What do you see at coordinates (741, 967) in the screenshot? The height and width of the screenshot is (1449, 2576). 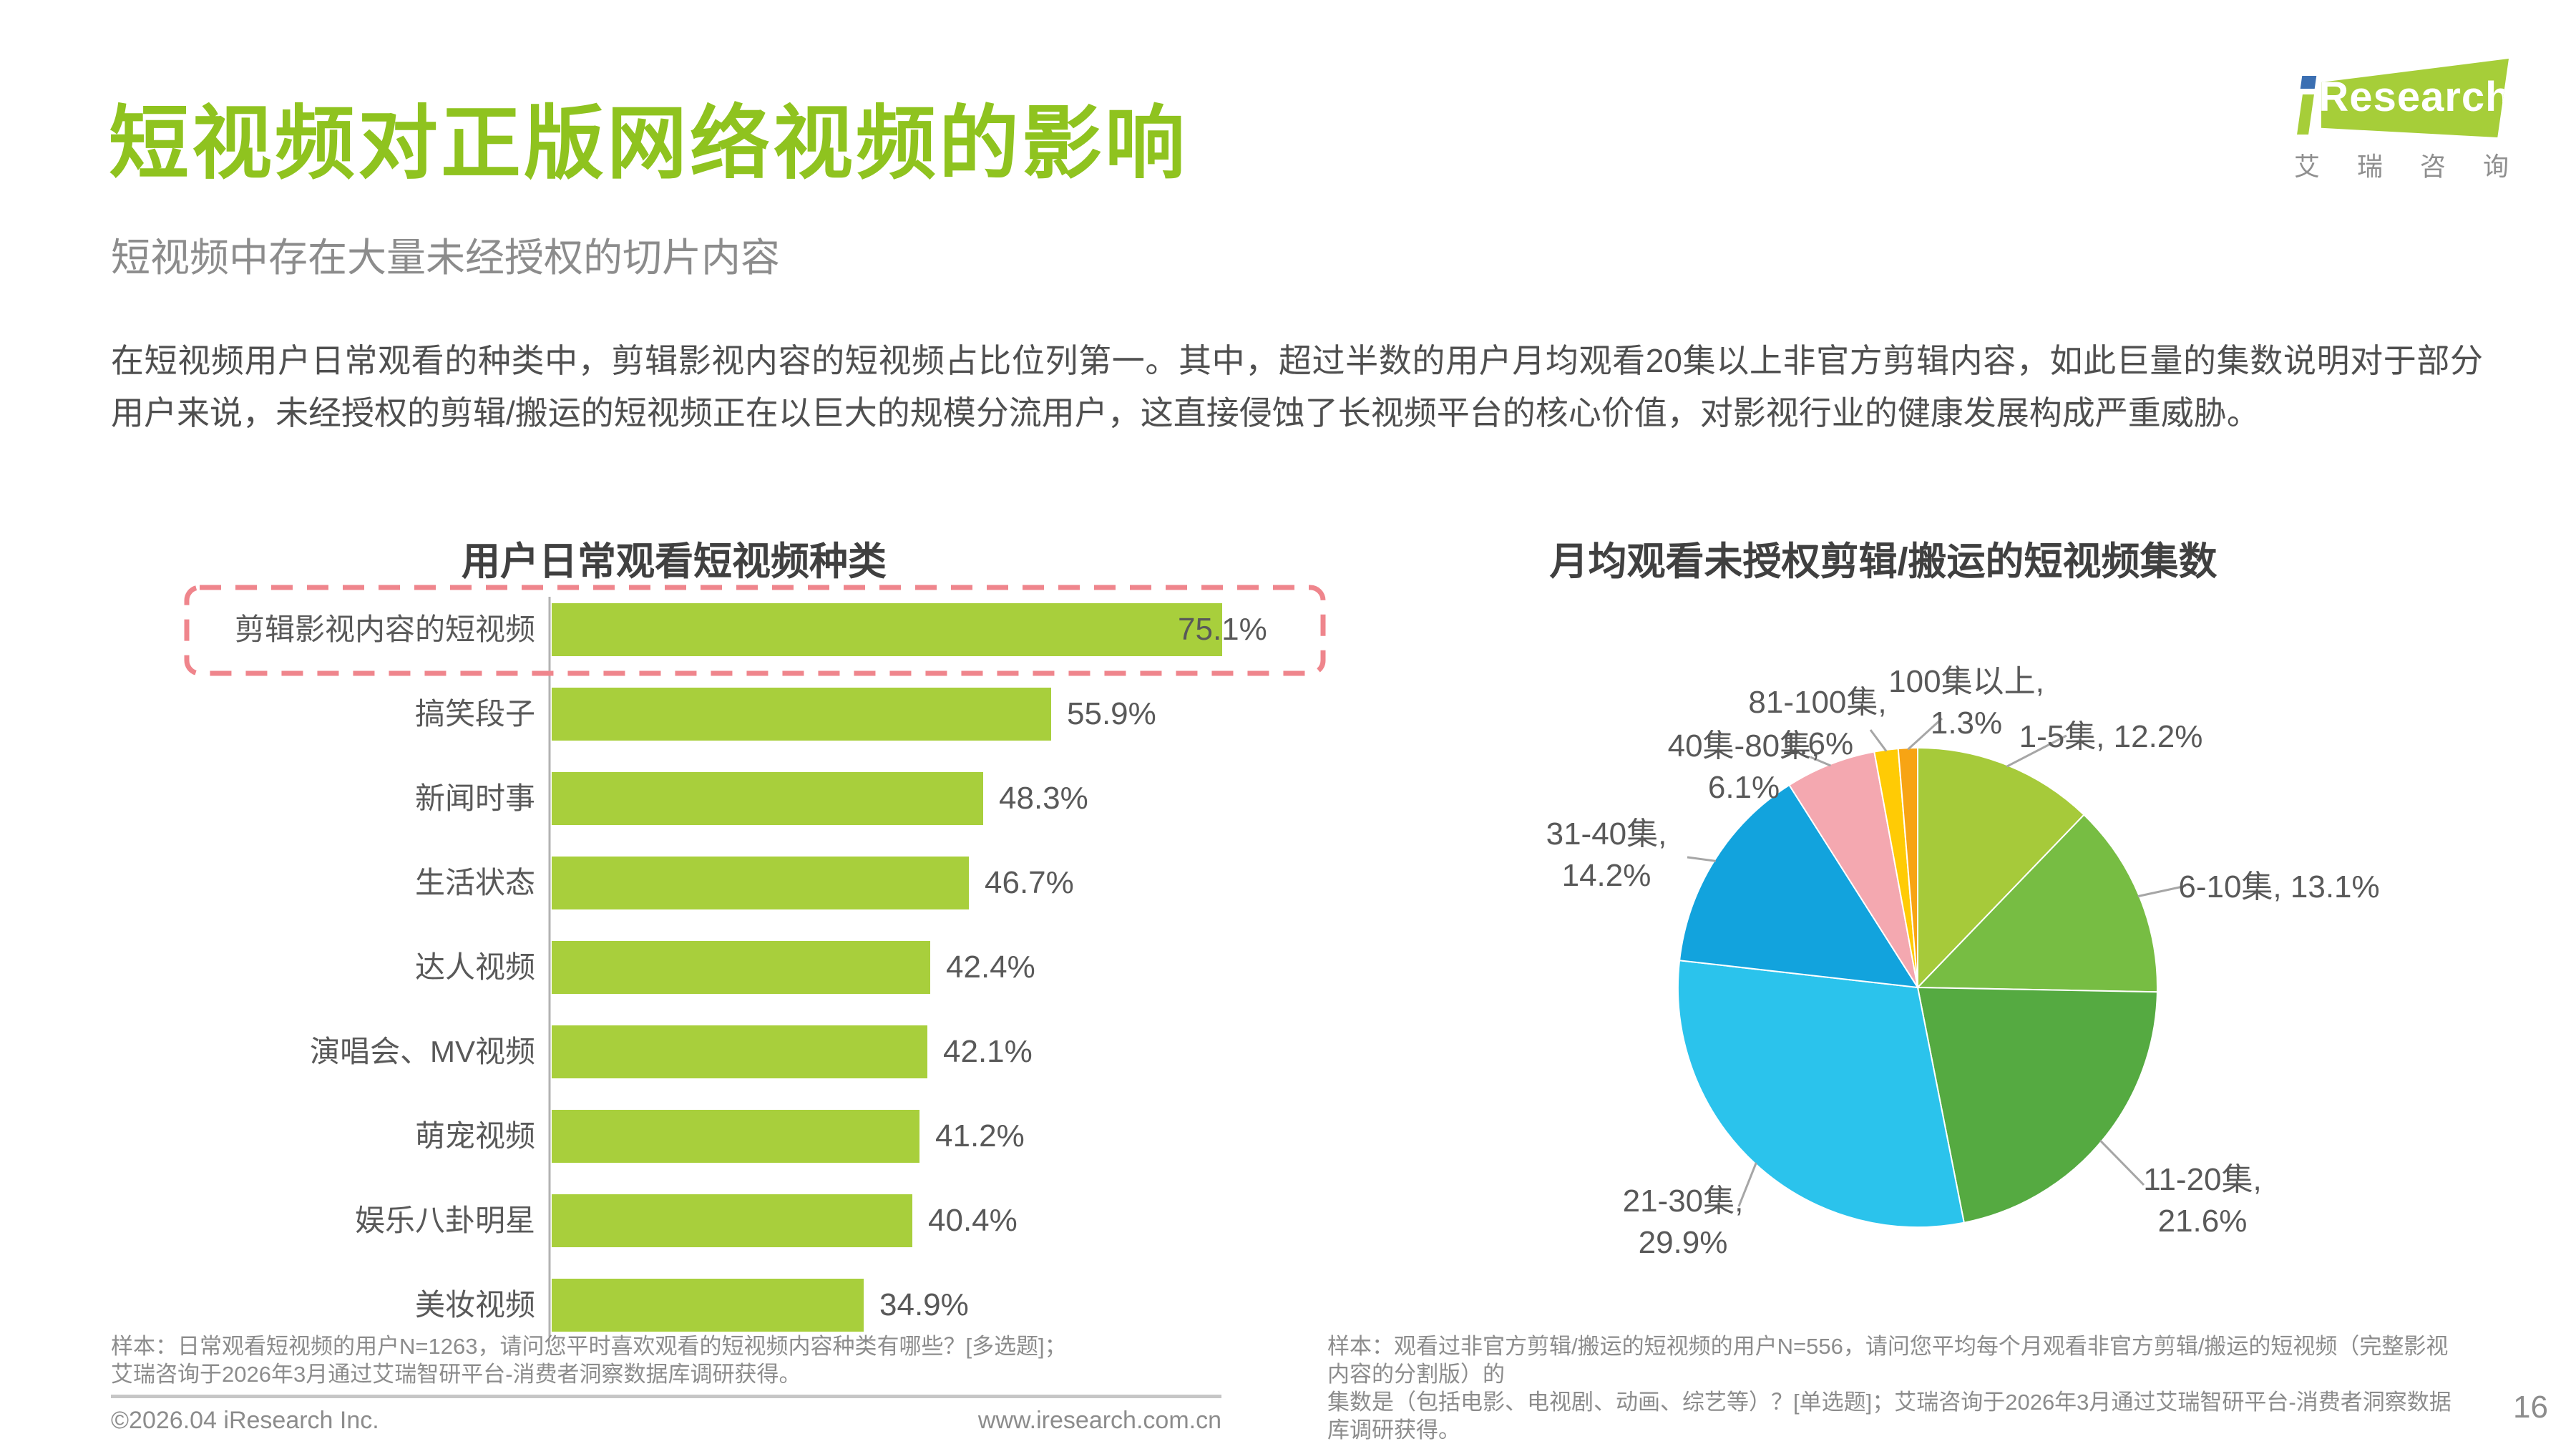 I see `bar-达人视频` at bounding box center [741, 967].